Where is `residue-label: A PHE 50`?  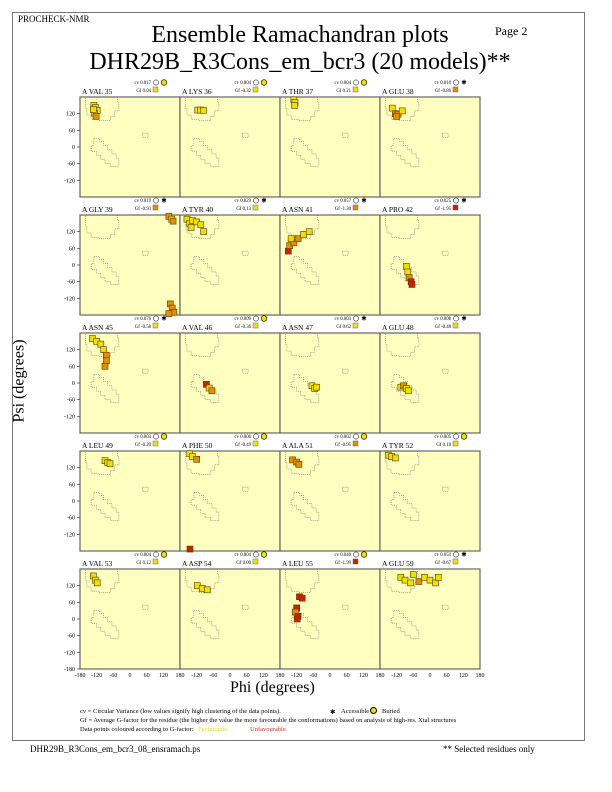 residue-label: A PHE 50 is located at coordinates (197, 445).